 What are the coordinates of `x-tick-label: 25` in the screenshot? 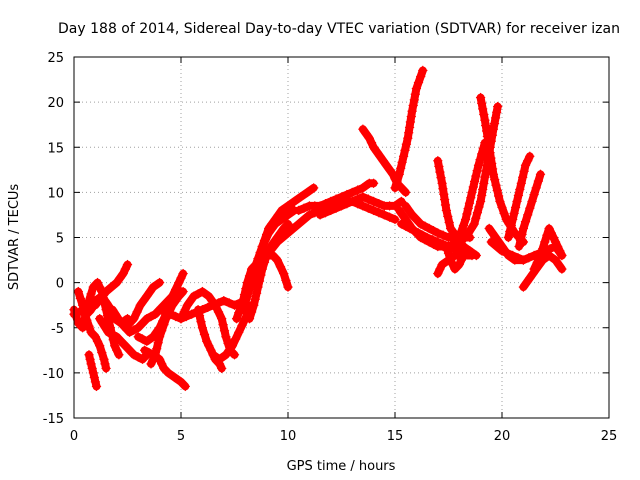 It's located at (609, 436).